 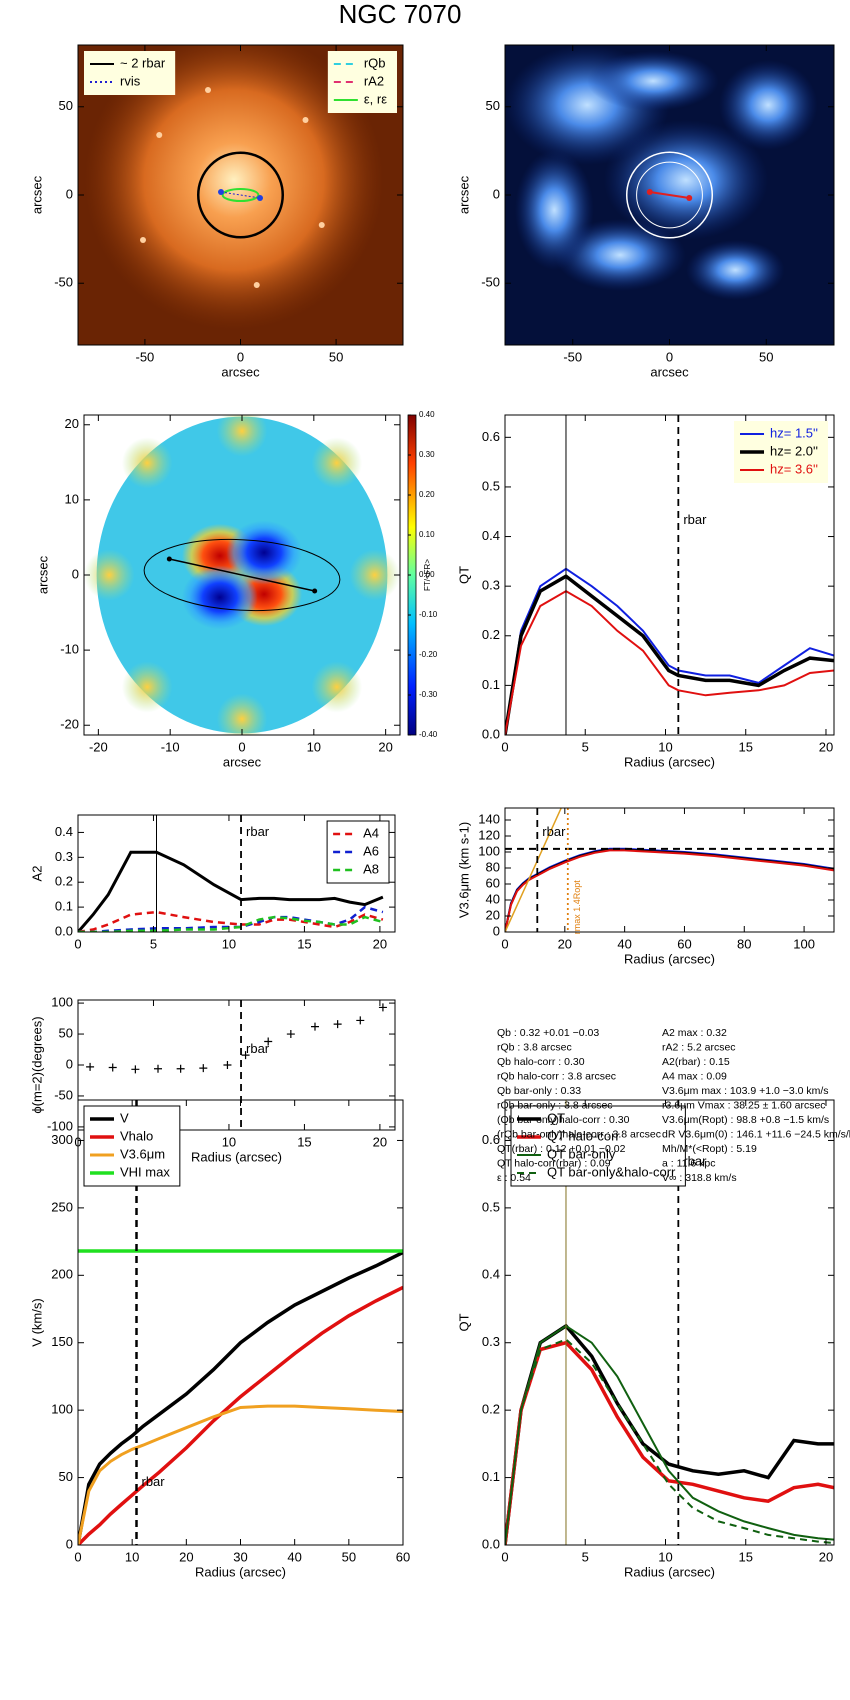 I want to click on legend-label: rvis, so click(x=130, y=80).